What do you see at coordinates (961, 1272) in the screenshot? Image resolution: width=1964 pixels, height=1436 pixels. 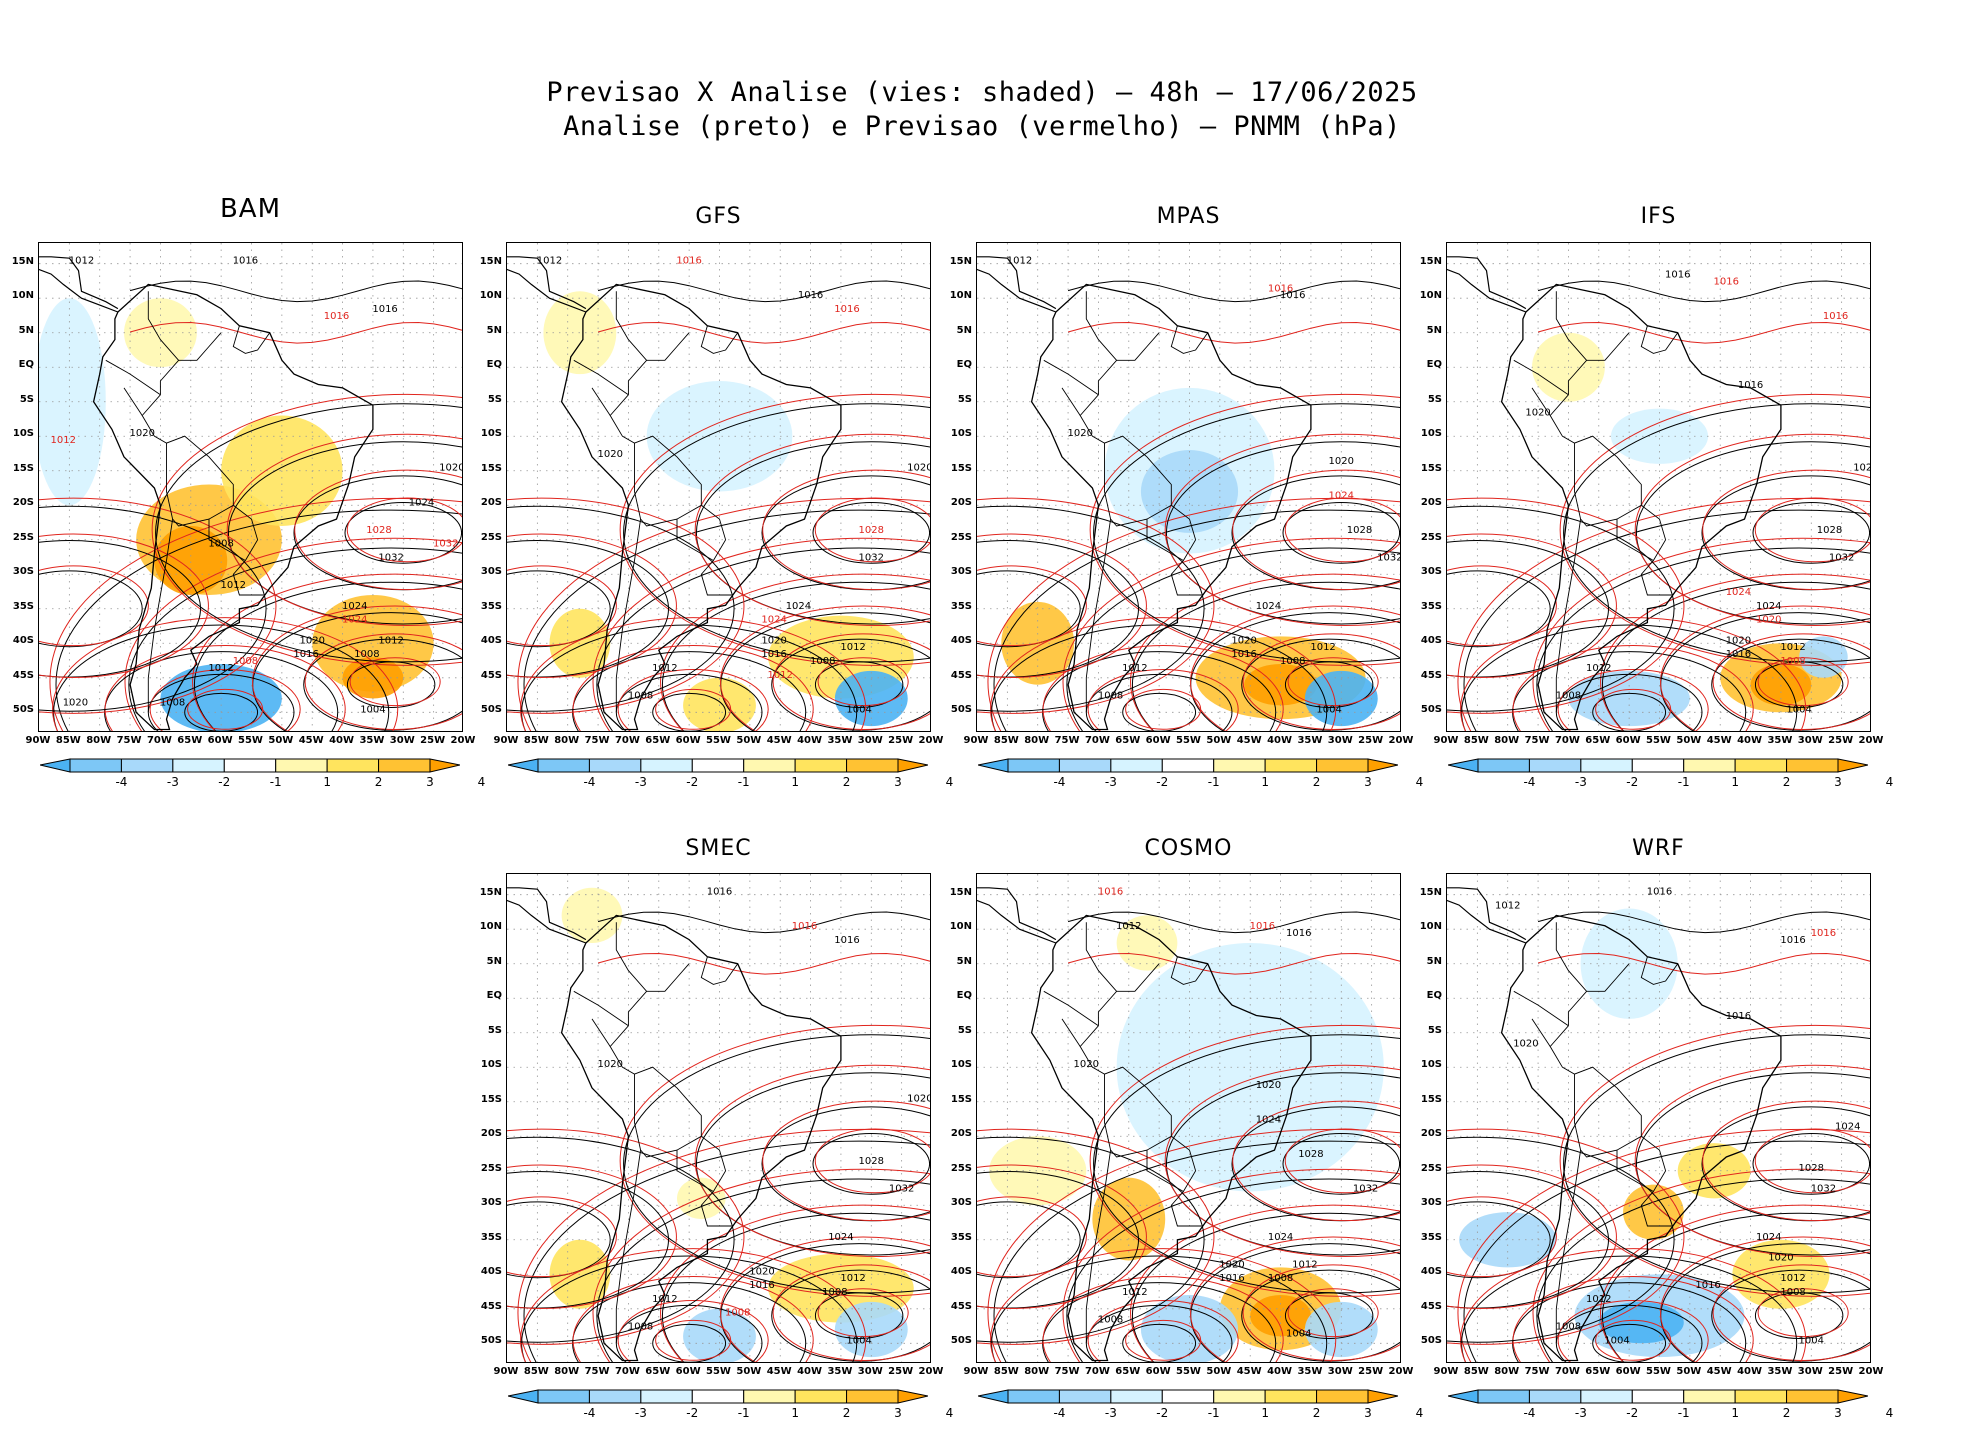 I see `latitude-tick-label: 40S` at bounding box center [961, 1272].